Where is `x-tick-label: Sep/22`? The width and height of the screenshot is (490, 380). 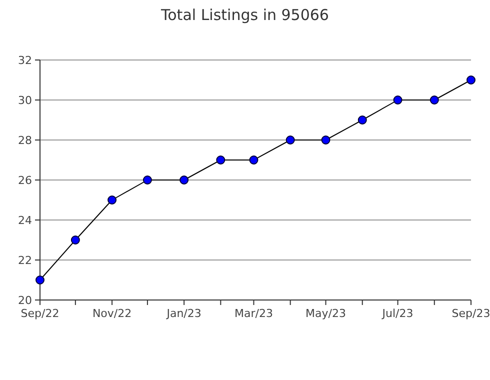
x-tick-label: Sep/22 is located at coordinates (40, 313).